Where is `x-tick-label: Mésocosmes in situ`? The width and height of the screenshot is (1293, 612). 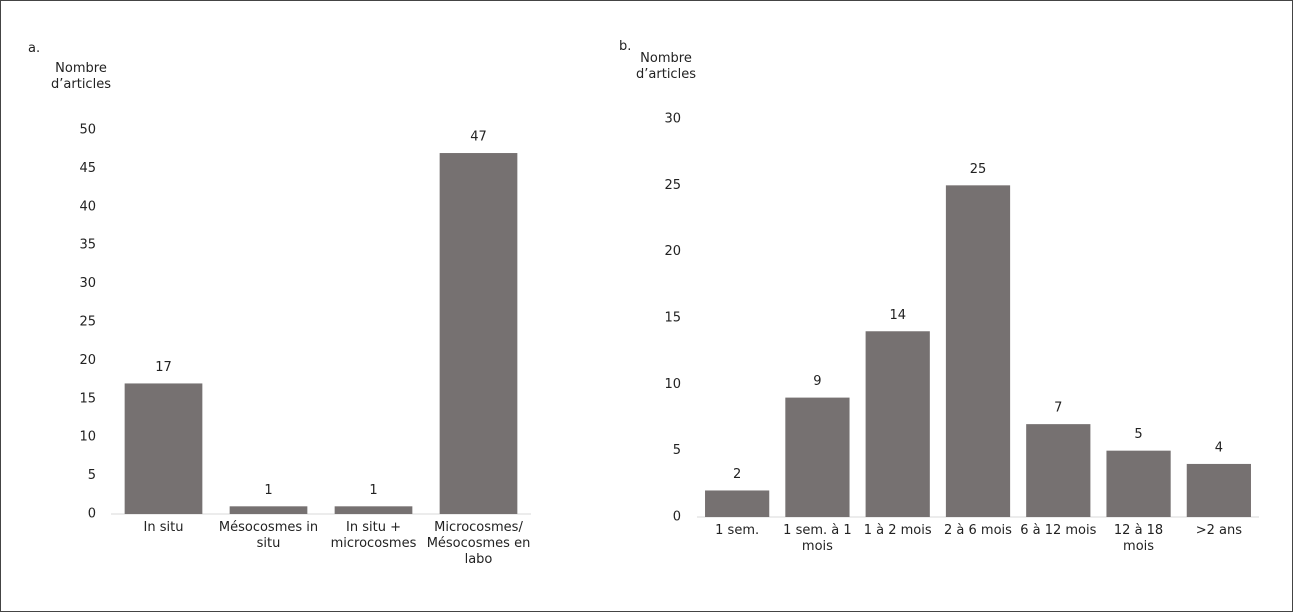
x-tick-label: Mésocosmes in situ is located at coordinates (268, 535).